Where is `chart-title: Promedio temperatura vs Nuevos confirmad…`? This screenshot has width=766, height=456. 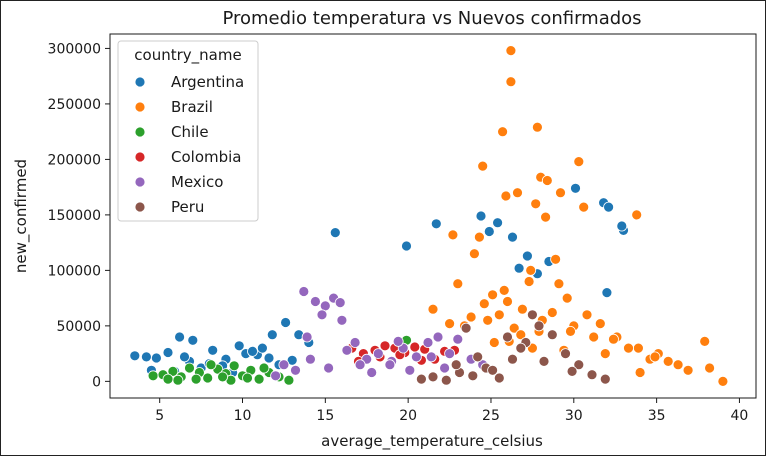
chart-title: Promedio temperatura vs Nuevos confirmad… is located at coordinates (431, 18).